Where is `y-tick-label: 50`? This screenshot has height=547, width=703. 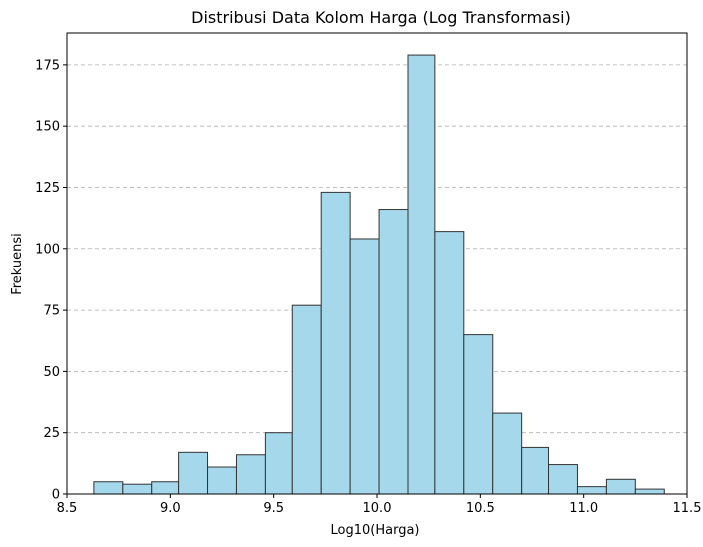 y-tick-label: 50 is located at coordinates (51, 372).